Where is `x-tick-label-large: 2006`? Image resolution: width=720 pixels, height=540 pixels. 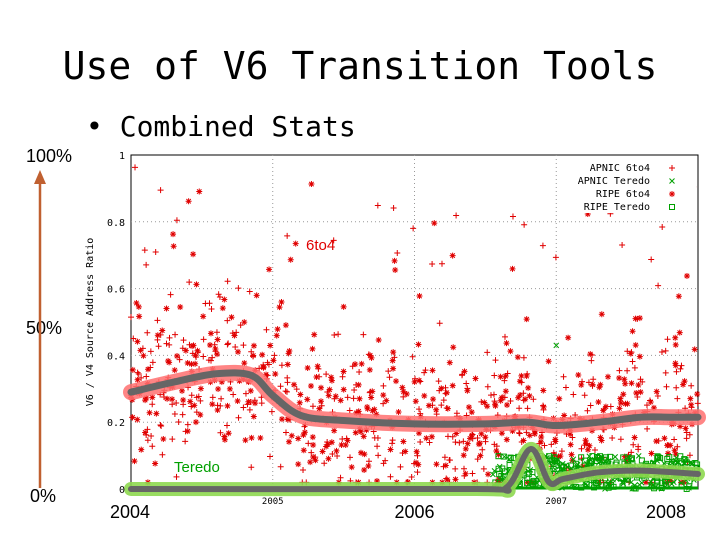
x-tick-label-large: 2006 is located at coordinates (414, 512).